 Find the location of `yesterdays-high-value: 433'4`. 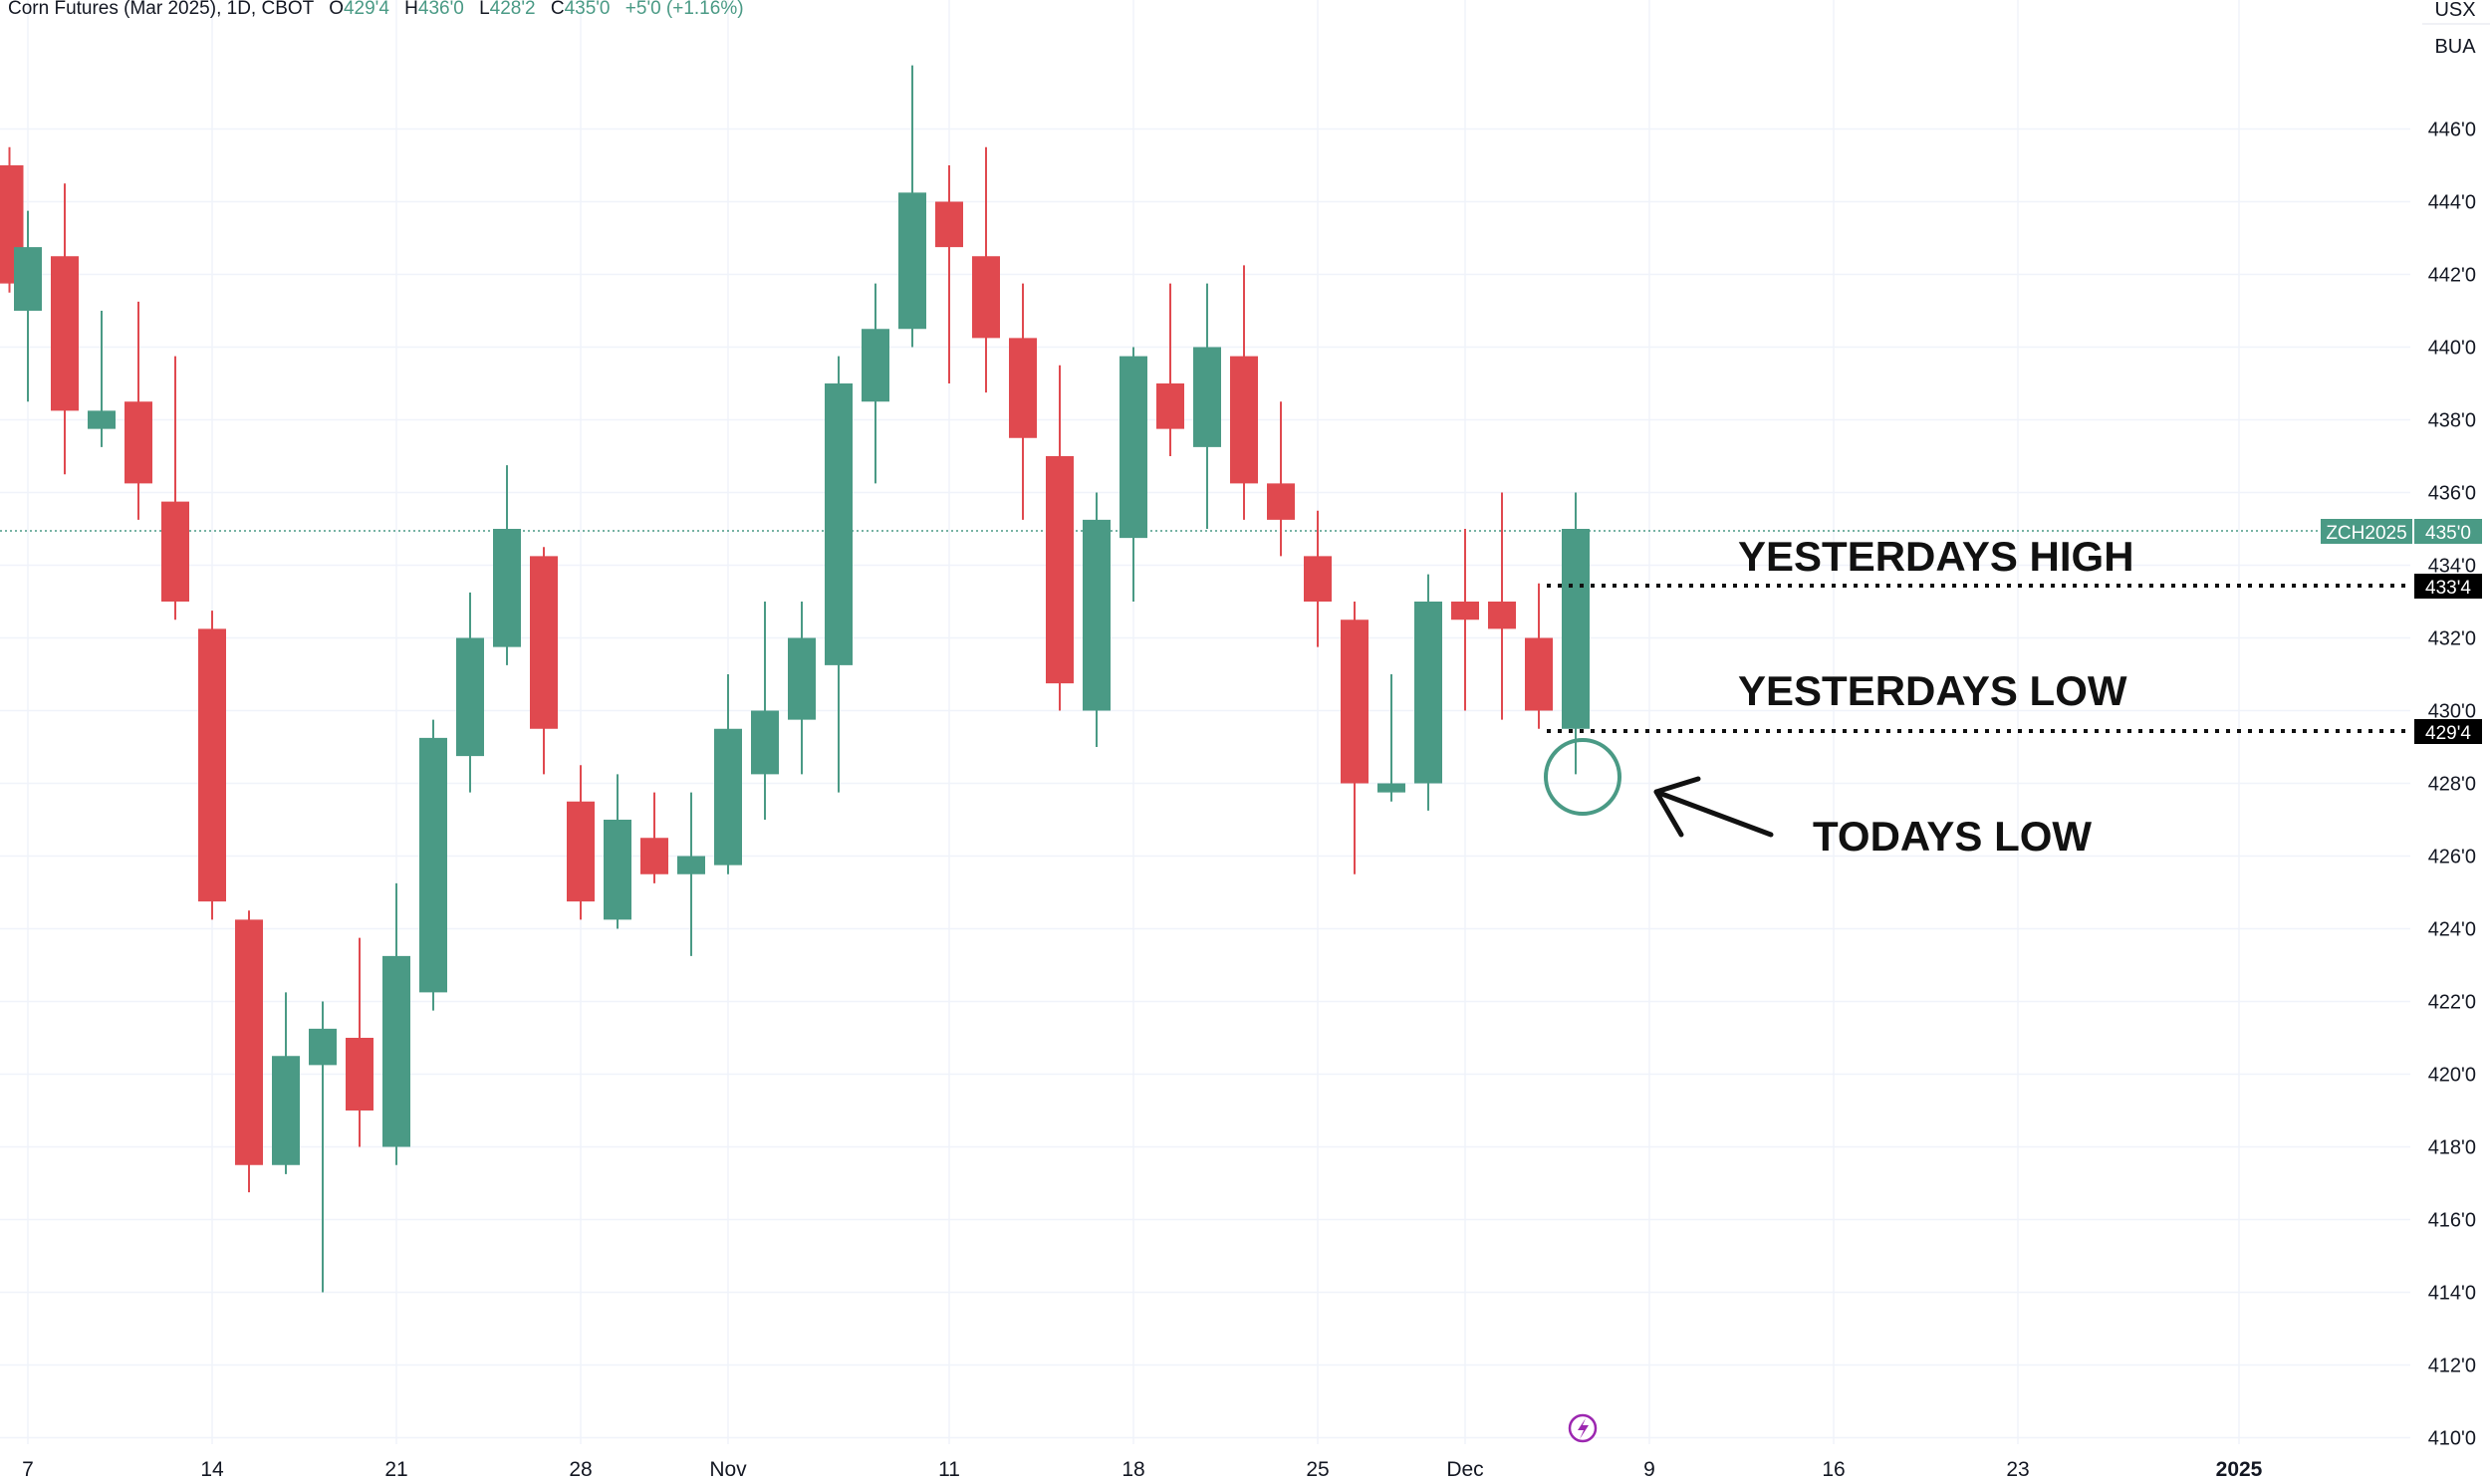

yesterdays-high-value: 433'4 is located at coordinates (2448, 588).